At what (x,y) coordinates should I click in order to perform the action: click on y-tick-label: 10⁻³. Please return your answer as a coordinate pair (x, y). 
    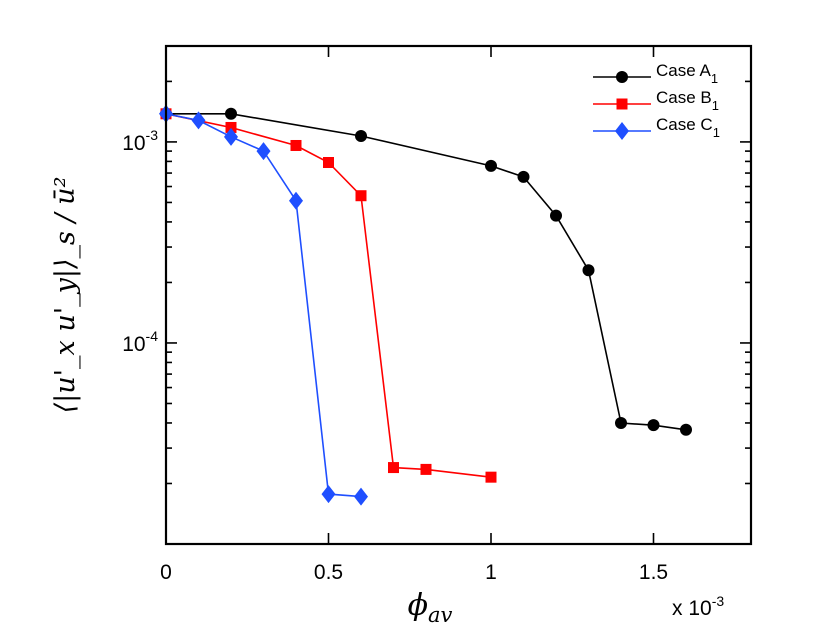
    Looking at the image, I should click on (140, 141).